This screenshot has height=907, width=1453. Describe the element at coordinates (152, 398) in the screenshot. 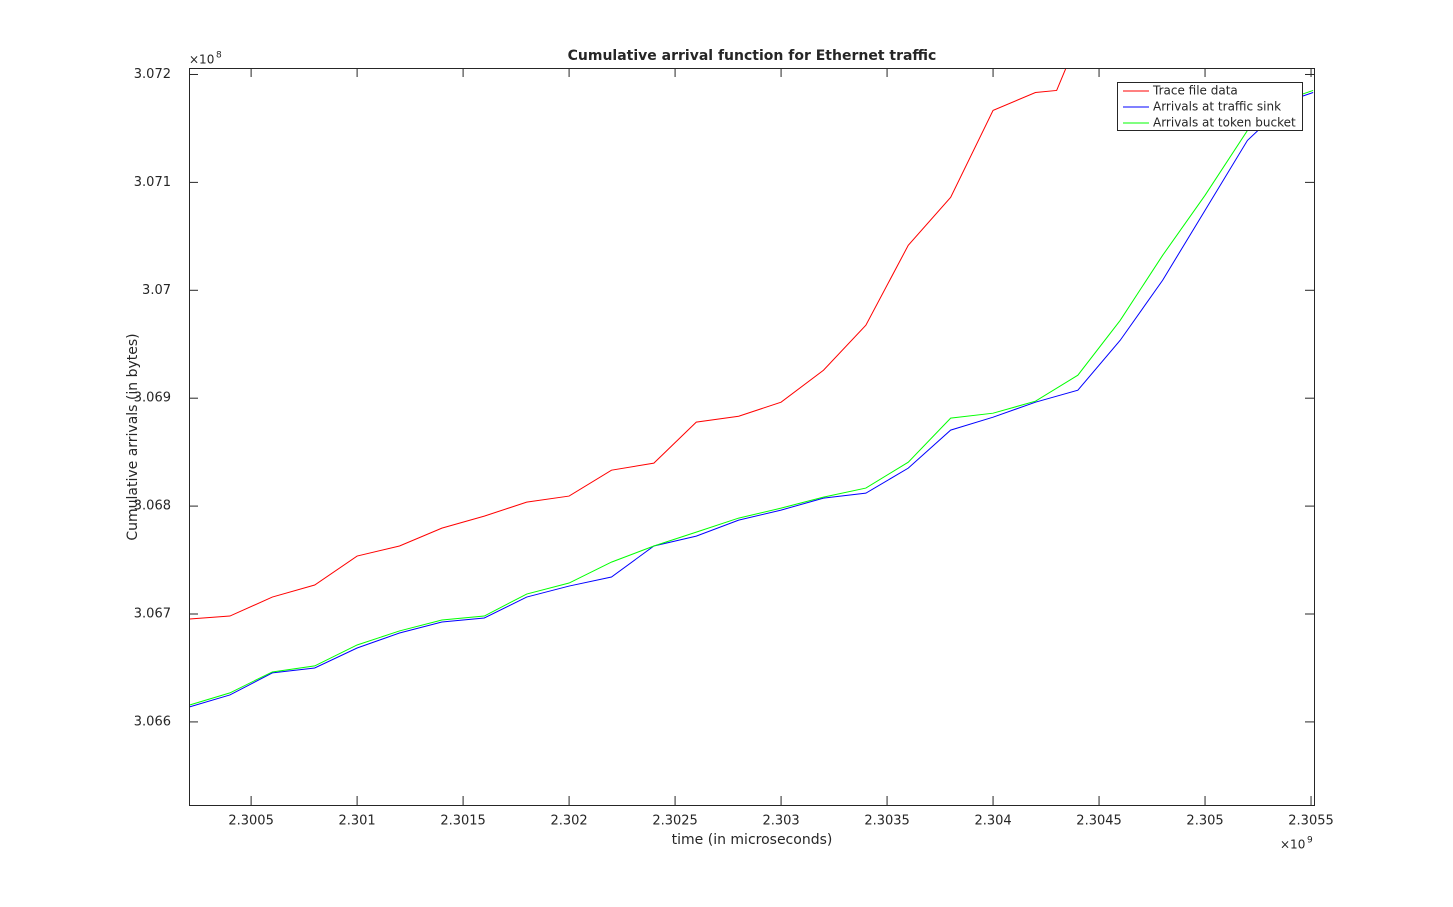

I see `y-tick-label: 3.069` at that location.